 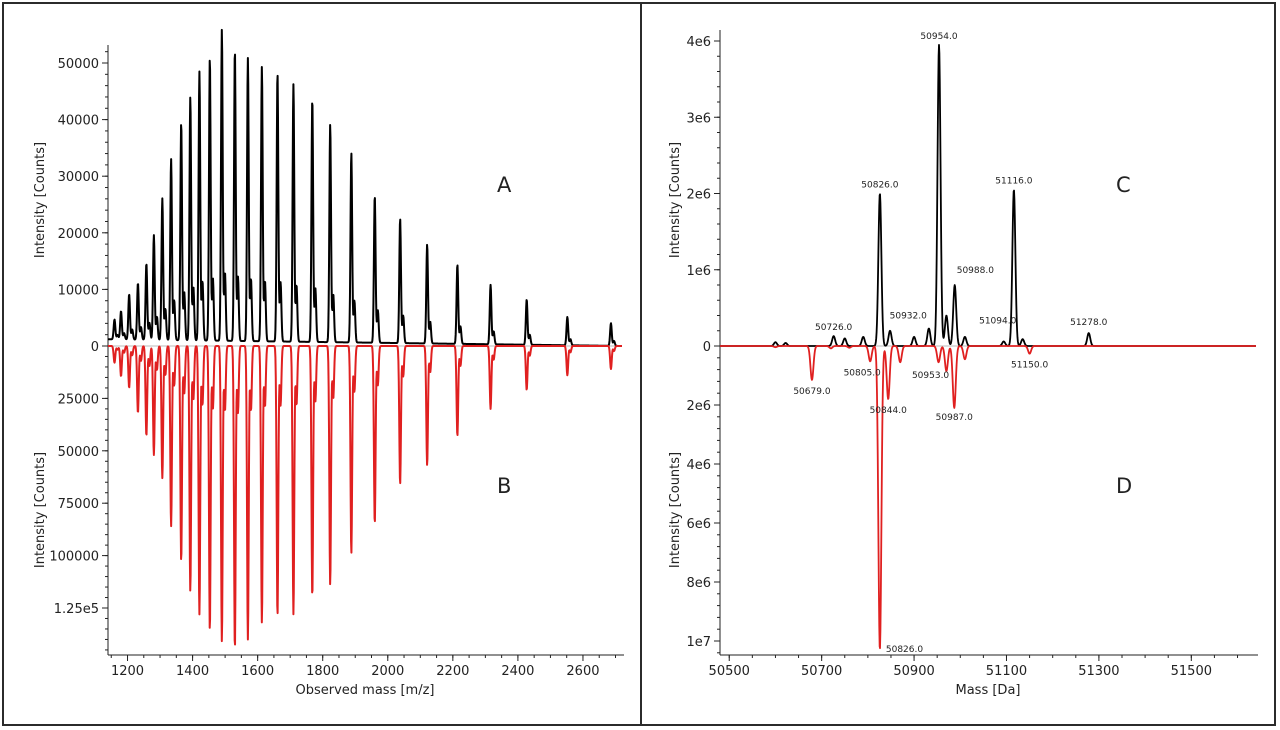 I want to click on right-y-bottom-tick-label: 8e6, so click(x=698, y=583).